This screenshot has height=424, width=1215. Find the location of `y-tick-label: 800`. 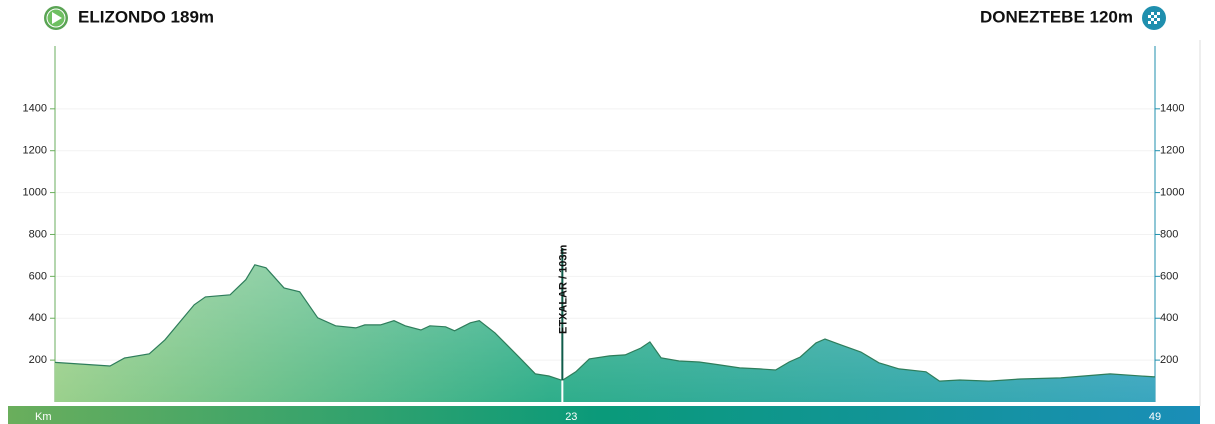

y-tick-label: 800 is located at coordinates (38, 234).